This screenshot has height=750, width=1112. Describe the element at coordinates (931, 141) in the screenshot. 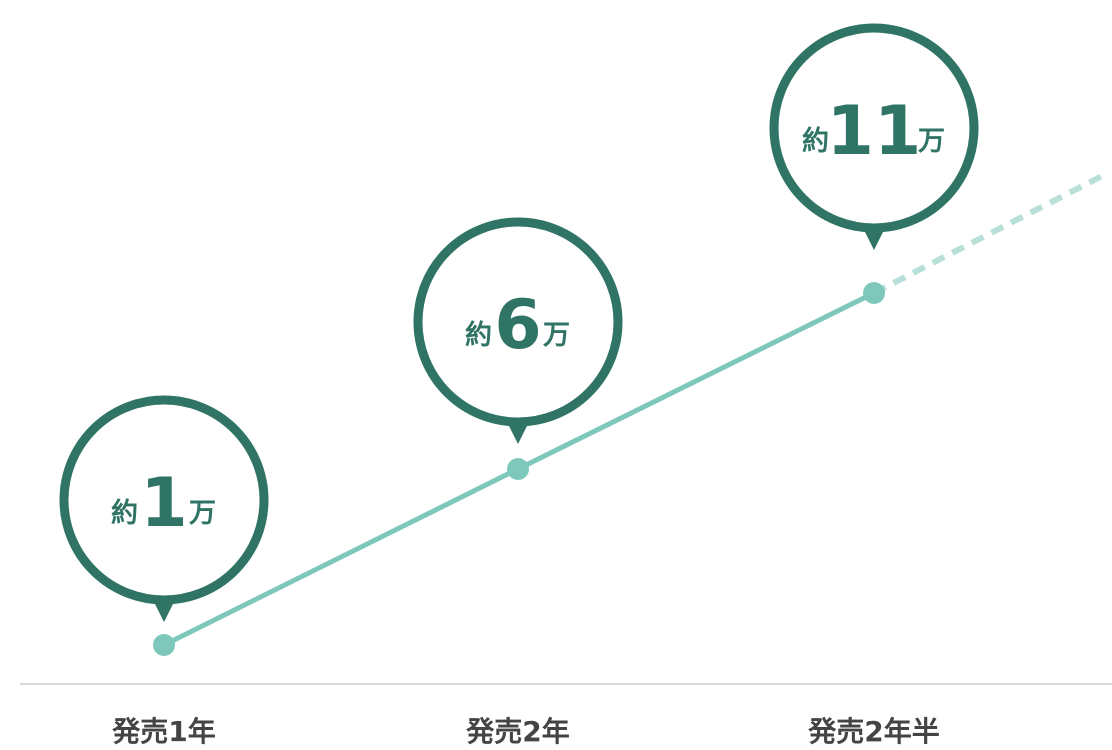

I see `data-label-suffix-3: 万` at that location.